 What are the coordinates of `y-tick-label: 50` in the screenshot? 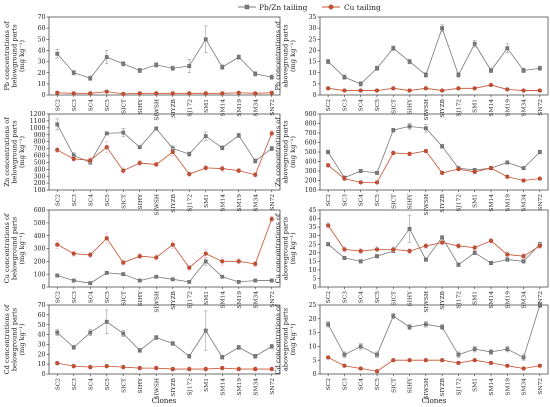 It's located at (42, 39).